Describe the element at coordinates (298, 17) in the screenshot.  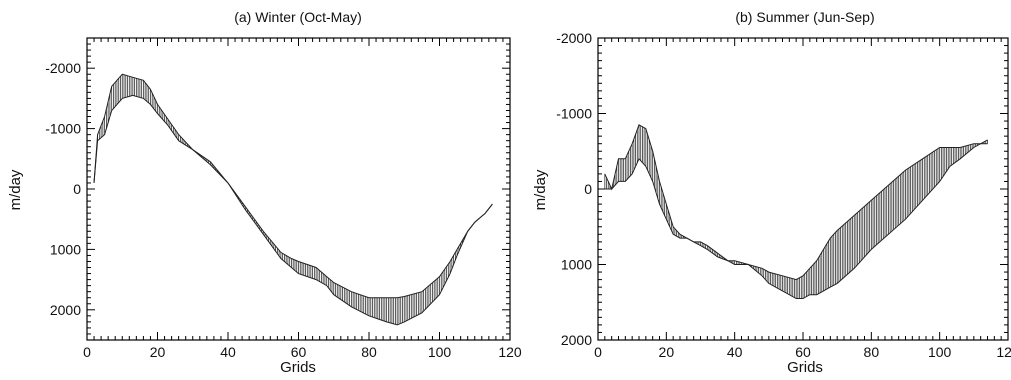
I see `panel-title: (a) Winter (Oct-May)` at that location.